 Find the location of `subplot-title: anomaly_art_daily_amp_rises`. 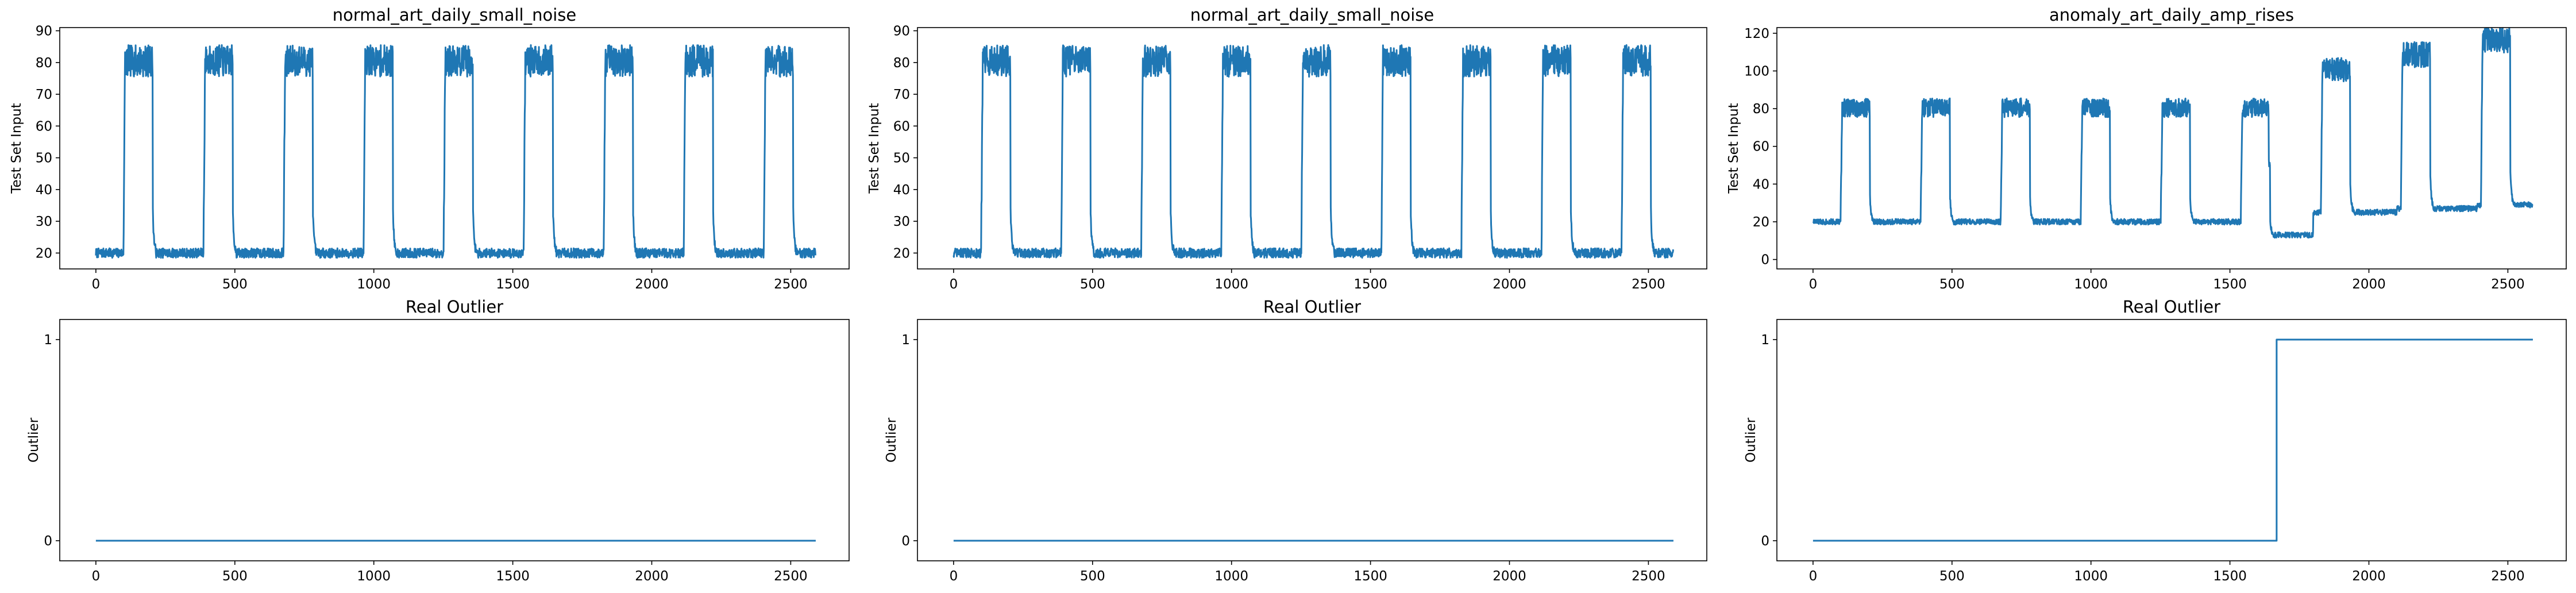

subplot-title: anomaly_art_daily_amp_rises is located at coordinates (2171, 15).